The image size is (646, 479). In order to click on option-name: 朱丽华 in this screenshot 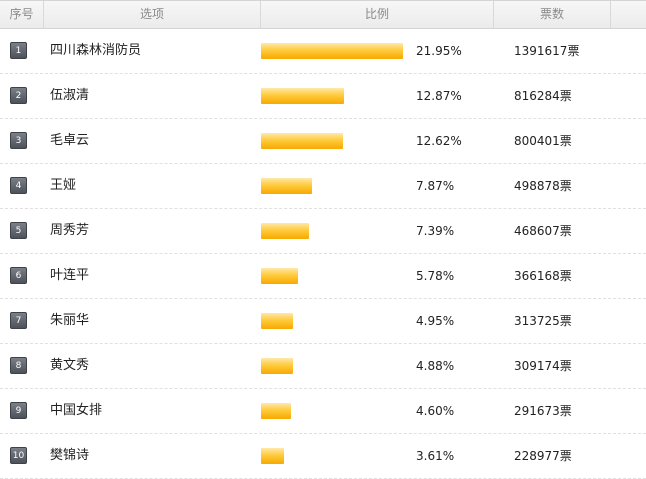, I will do `click(70, 320)`.